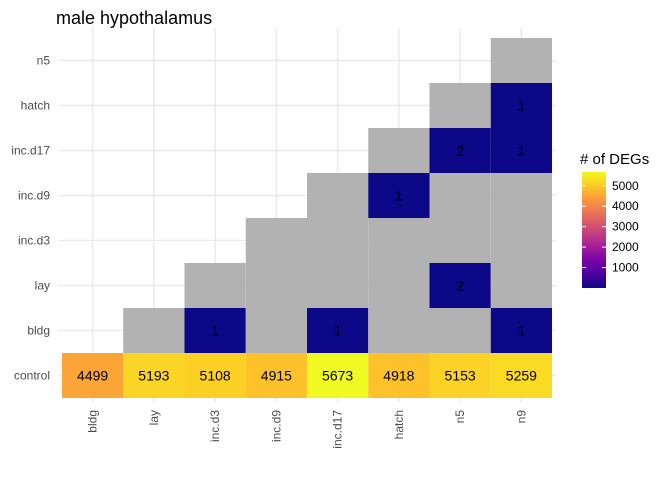 This screenshot has height=485, width=672. I want to click on cell-value-label: 4915, so click(276, 376).